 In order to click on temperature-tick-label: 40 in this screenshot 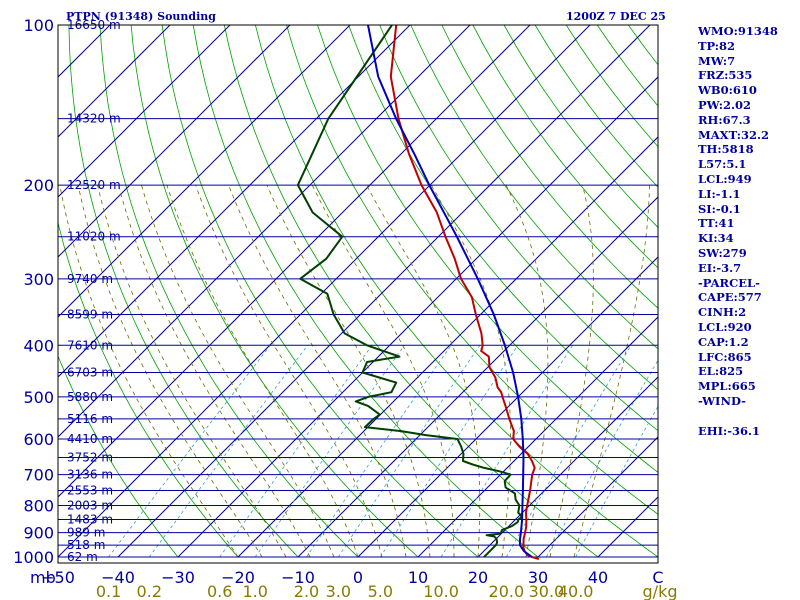, I will do `click(598, 577)`.